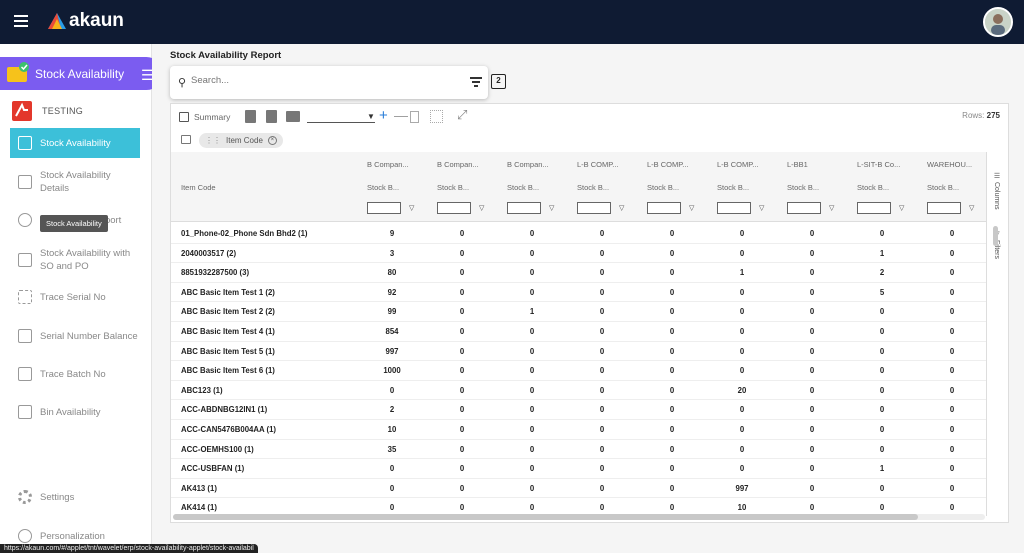 The width and height of the screenshot is (1024, 553). Describe the element at coordinates (47, 111) in the screenshot. I see `org-selector: TESTING` at that location.